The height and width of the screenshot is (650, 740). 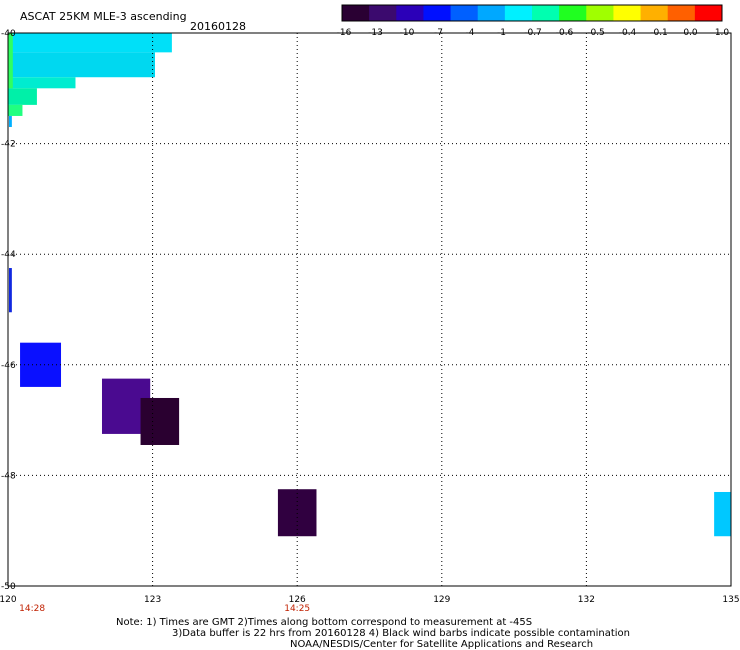 What do you see at coordinates (8, 145) in the screenshot?
I see `y-tick-label: -42` at bounding box center [8, 145].